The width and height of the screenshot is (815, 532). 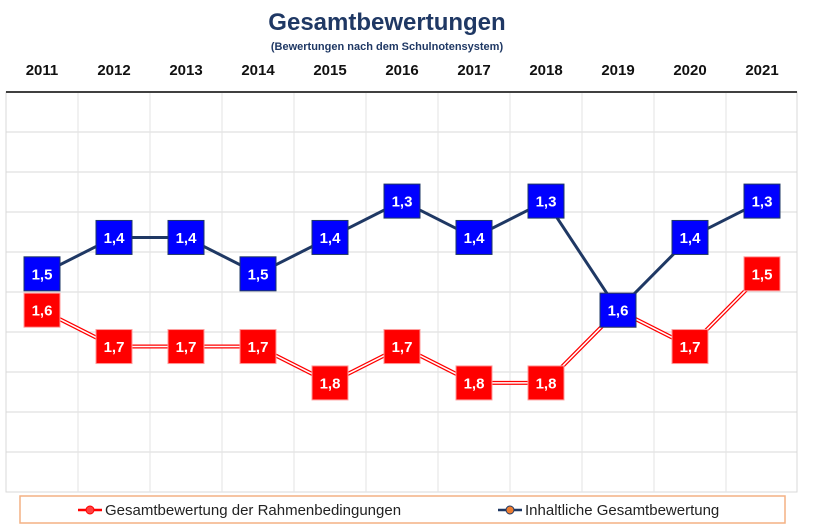 What do you see at coordinates (387, 47) in the screenshot?
I see `chart-subtitle: (Bewertungen nach dem Schulnotensystem)` at bounding box center [387, 47].